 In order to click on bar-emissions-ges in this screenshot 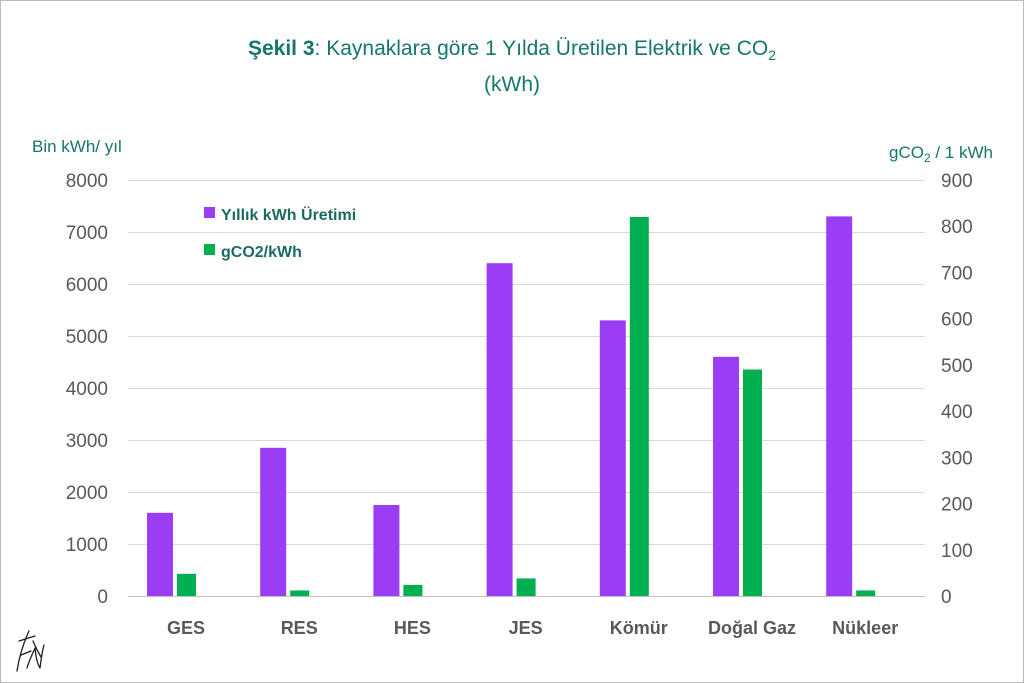, I will do `click(186, 584)`.